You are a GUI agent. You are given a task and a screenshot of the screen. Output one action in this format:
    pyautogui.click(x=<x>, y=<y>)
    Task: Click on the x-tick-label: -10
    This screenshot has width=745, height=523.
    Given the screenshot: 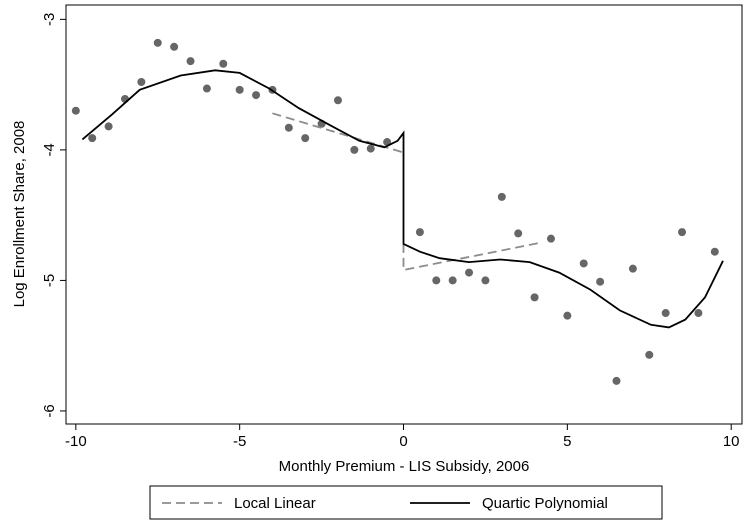 What is the action you would take?
    pyautogui.click(x=76, y=441)
    